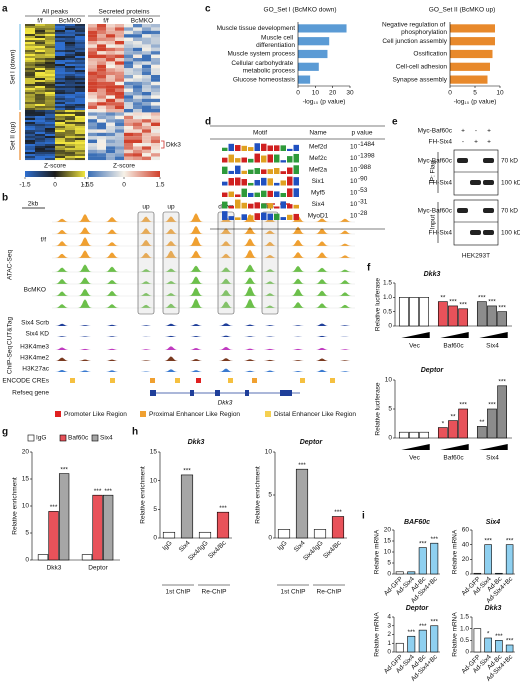 Image resolution: width=520 pixels, height=682 pixels. I want to click on row-label: Myc-Baf60c, so click(435, 131).